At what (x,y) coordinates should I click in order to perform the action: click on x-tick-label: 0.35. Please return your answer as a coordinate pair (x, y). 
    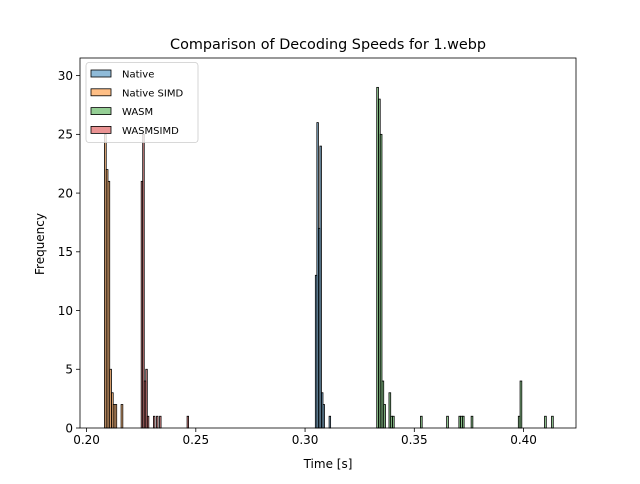
    Looking at the image, I should click on (414, 440).